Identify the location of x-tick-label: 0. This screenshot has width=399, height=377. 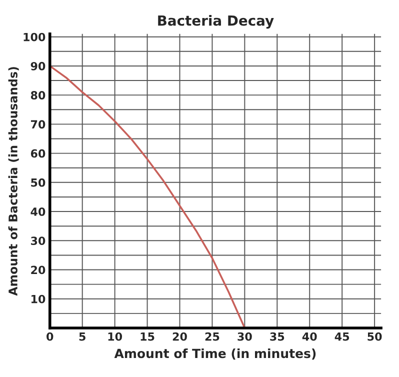
(50, 336).